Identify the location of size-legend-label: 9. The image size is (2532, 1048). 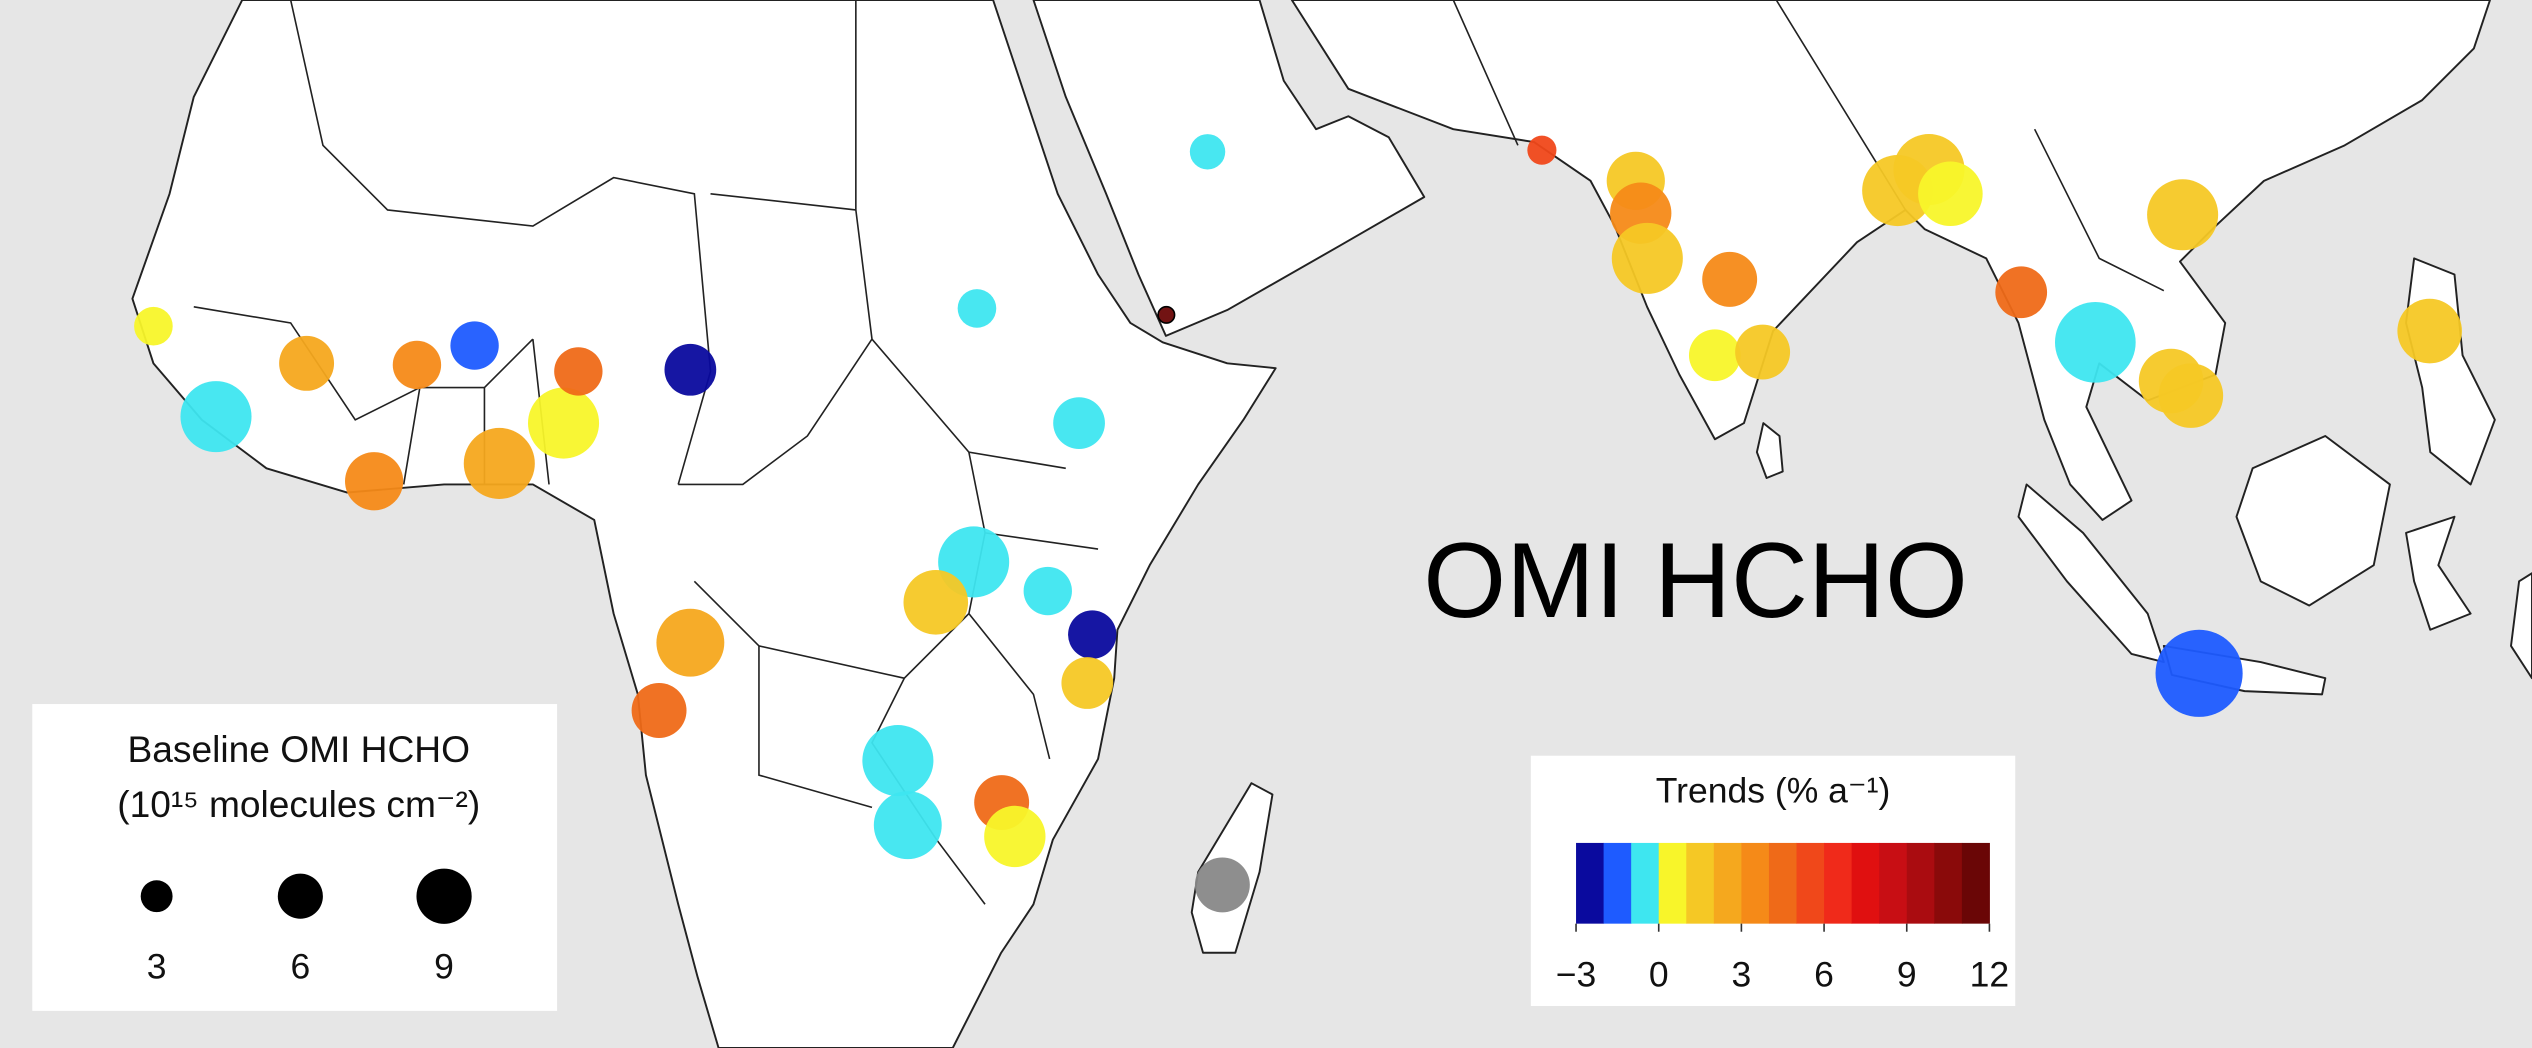
(444, 967).